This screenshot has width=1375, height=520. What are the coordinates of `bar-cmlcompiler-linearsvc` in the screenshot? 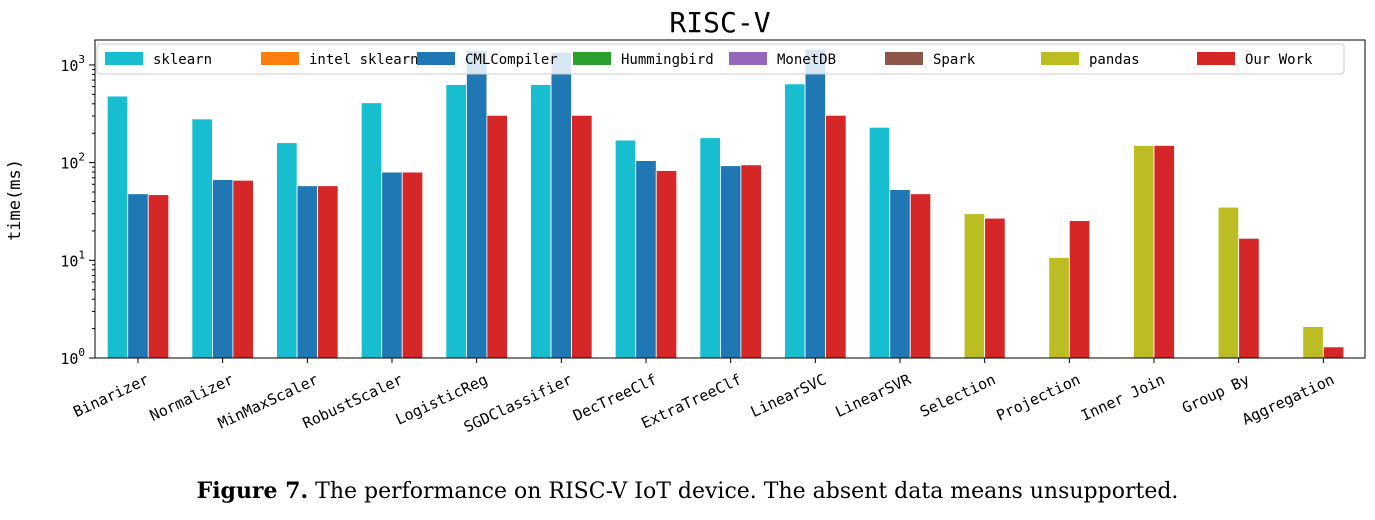 It's located at (815, 203).